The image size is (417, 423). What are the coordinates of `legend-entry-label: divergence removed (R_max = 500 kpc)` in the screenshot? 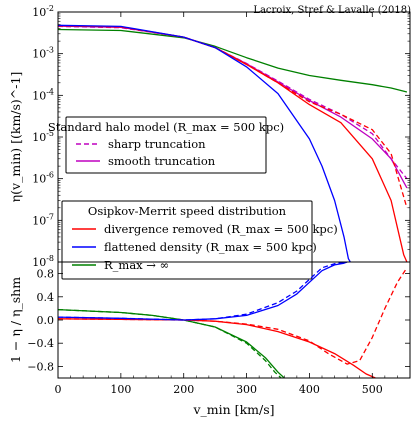 It's located at (221, 229).